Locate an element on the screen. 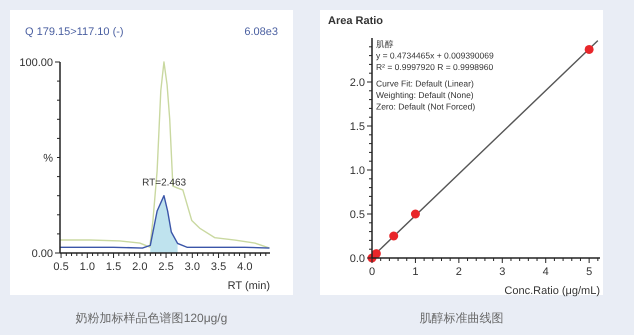  y-axis-title: % is located at coordinates (48, 158).